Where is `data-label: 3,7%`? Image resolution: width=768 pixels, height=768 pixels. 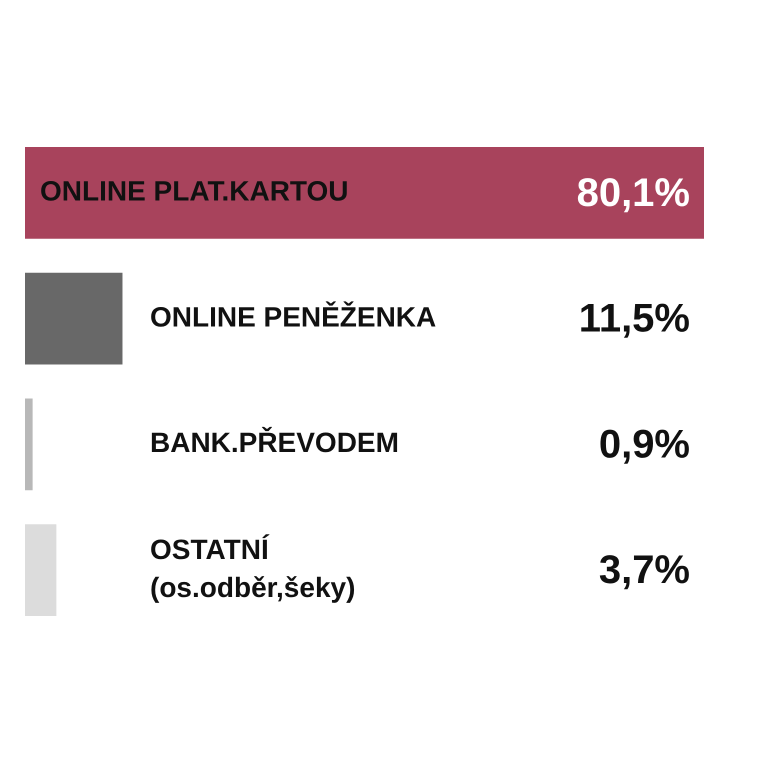 data-label: 3,7% is located at coordinates (644, 570).